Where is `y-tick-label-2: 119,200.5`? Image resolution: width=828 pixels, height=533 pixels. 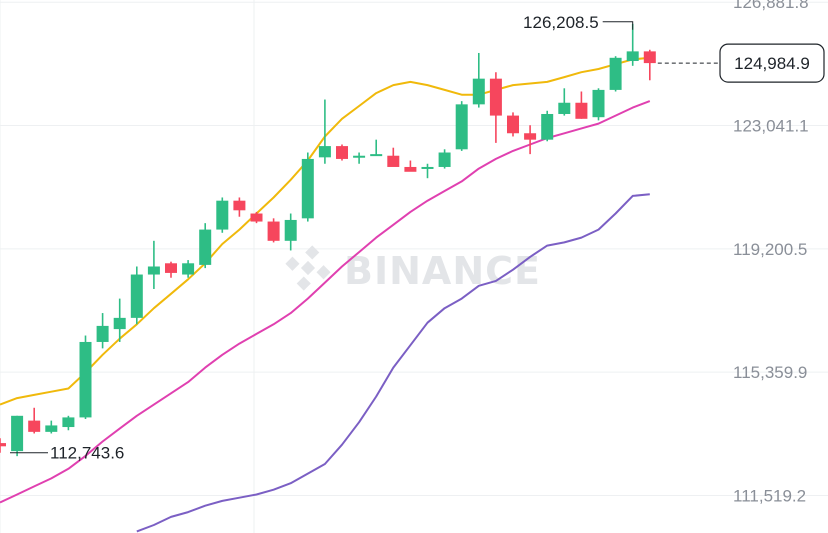 y-tick-label-2: 119,200.5 is located at coordinates (770, 249).